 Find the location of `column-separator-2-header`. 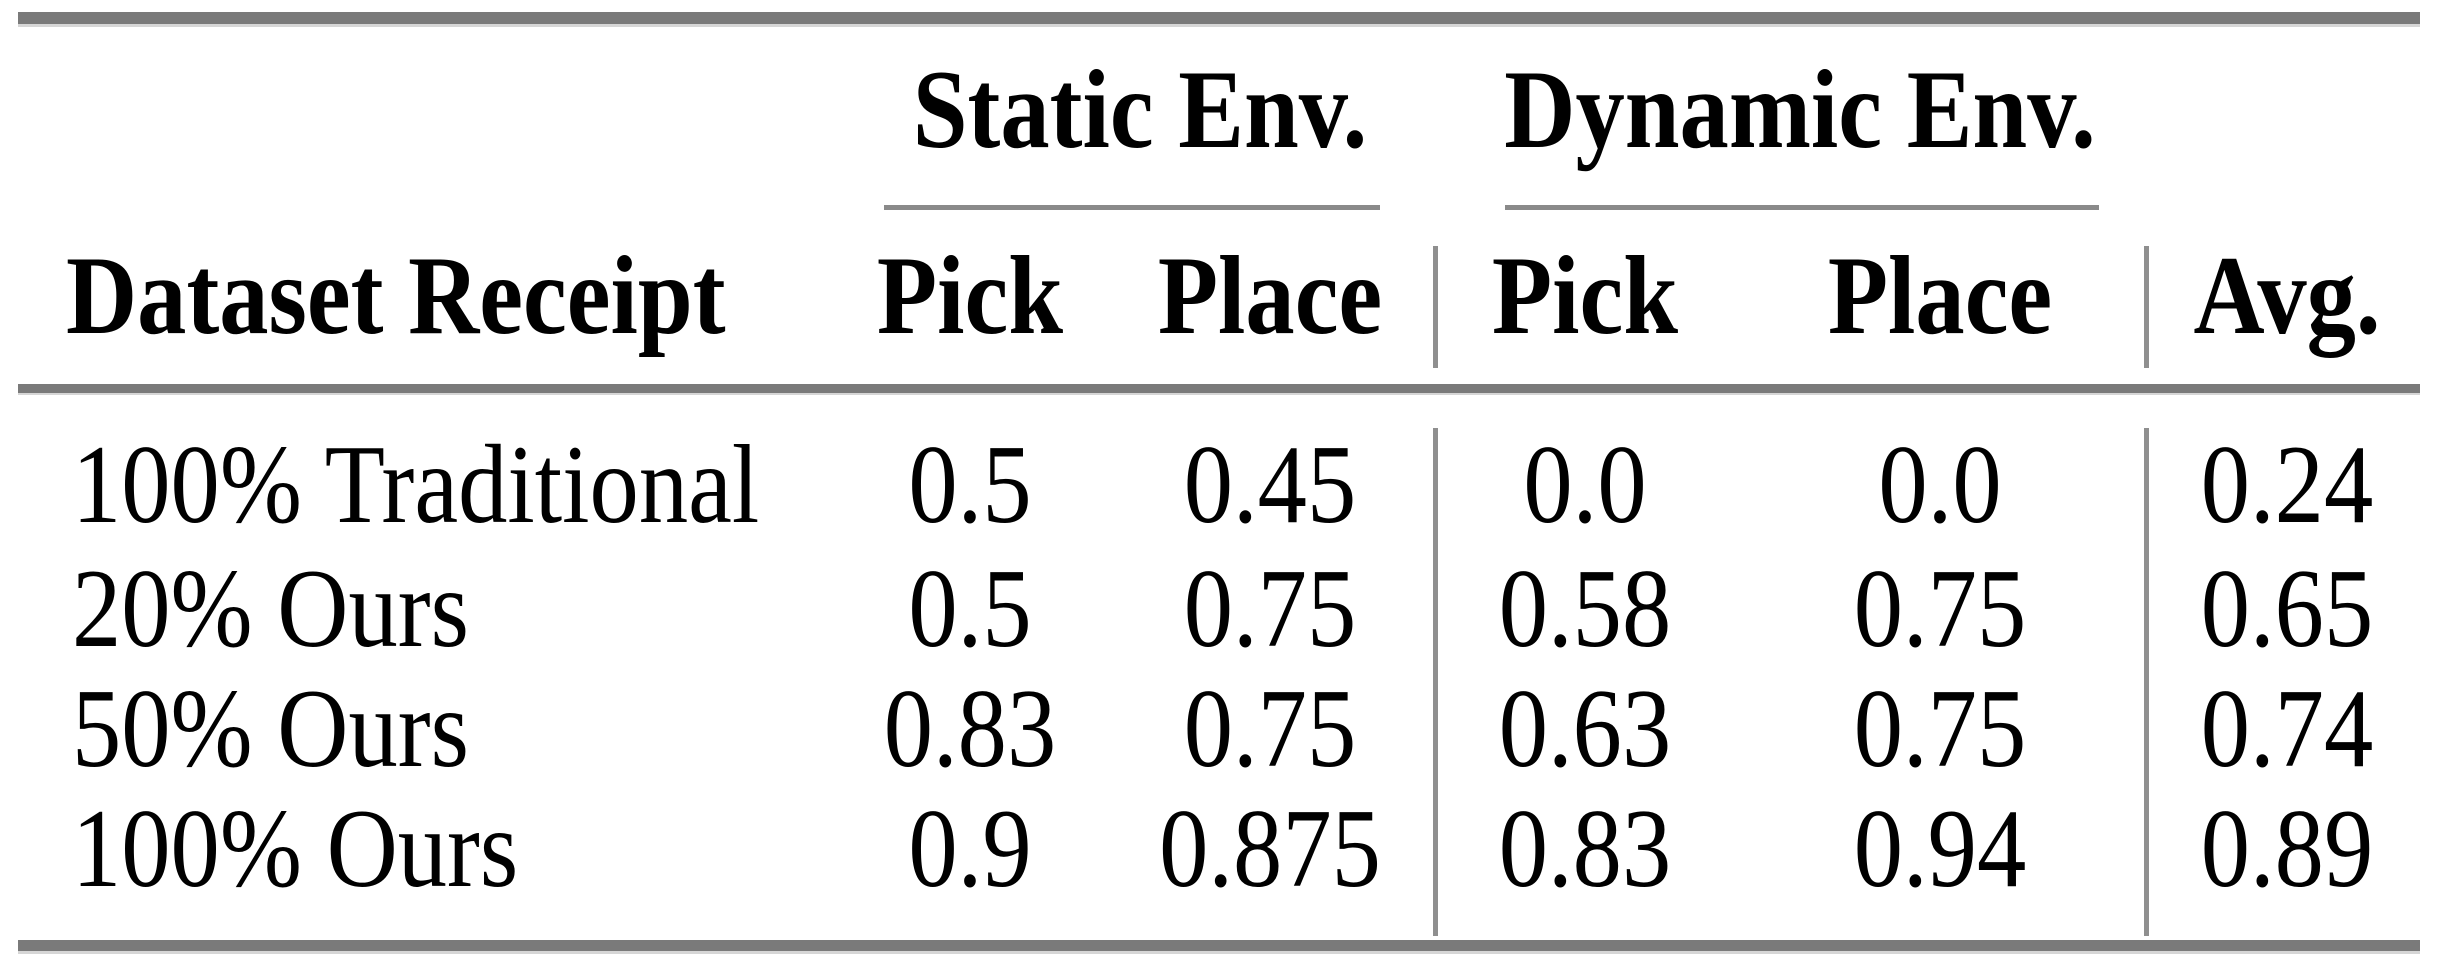

column-separator-2-header is located at coordinates (2146, 307).